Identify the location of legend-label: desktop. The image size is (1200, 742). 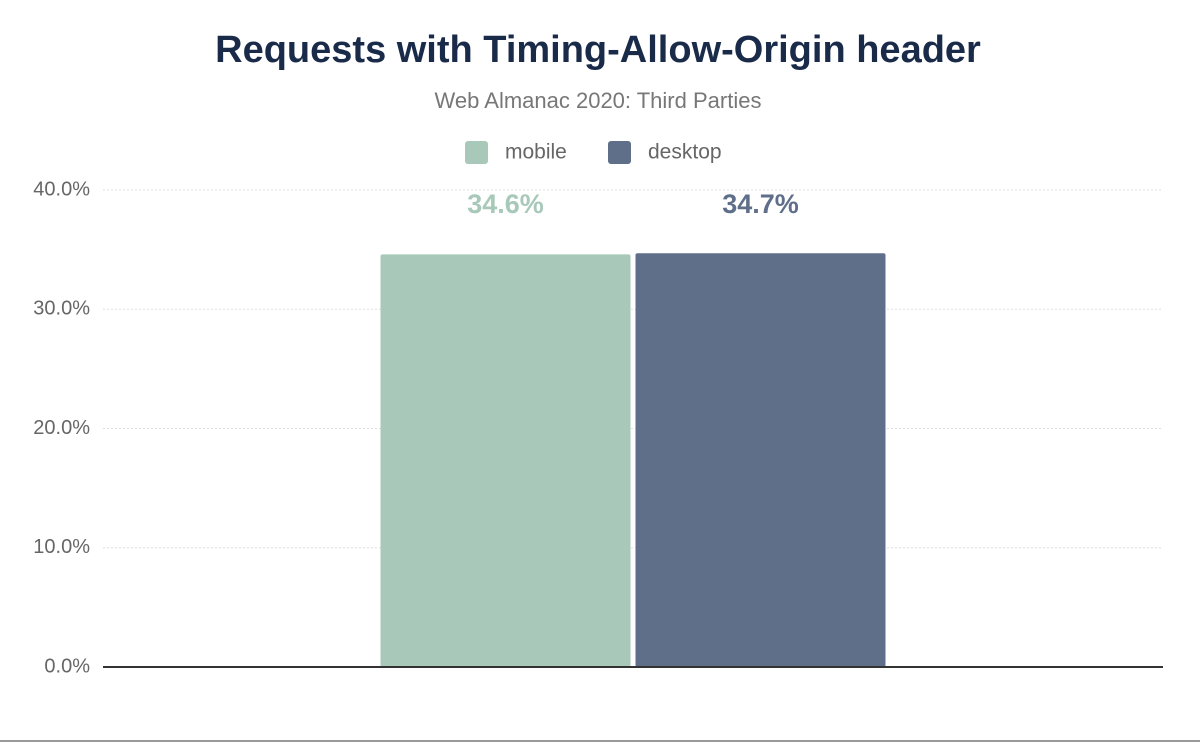
(685, 152).